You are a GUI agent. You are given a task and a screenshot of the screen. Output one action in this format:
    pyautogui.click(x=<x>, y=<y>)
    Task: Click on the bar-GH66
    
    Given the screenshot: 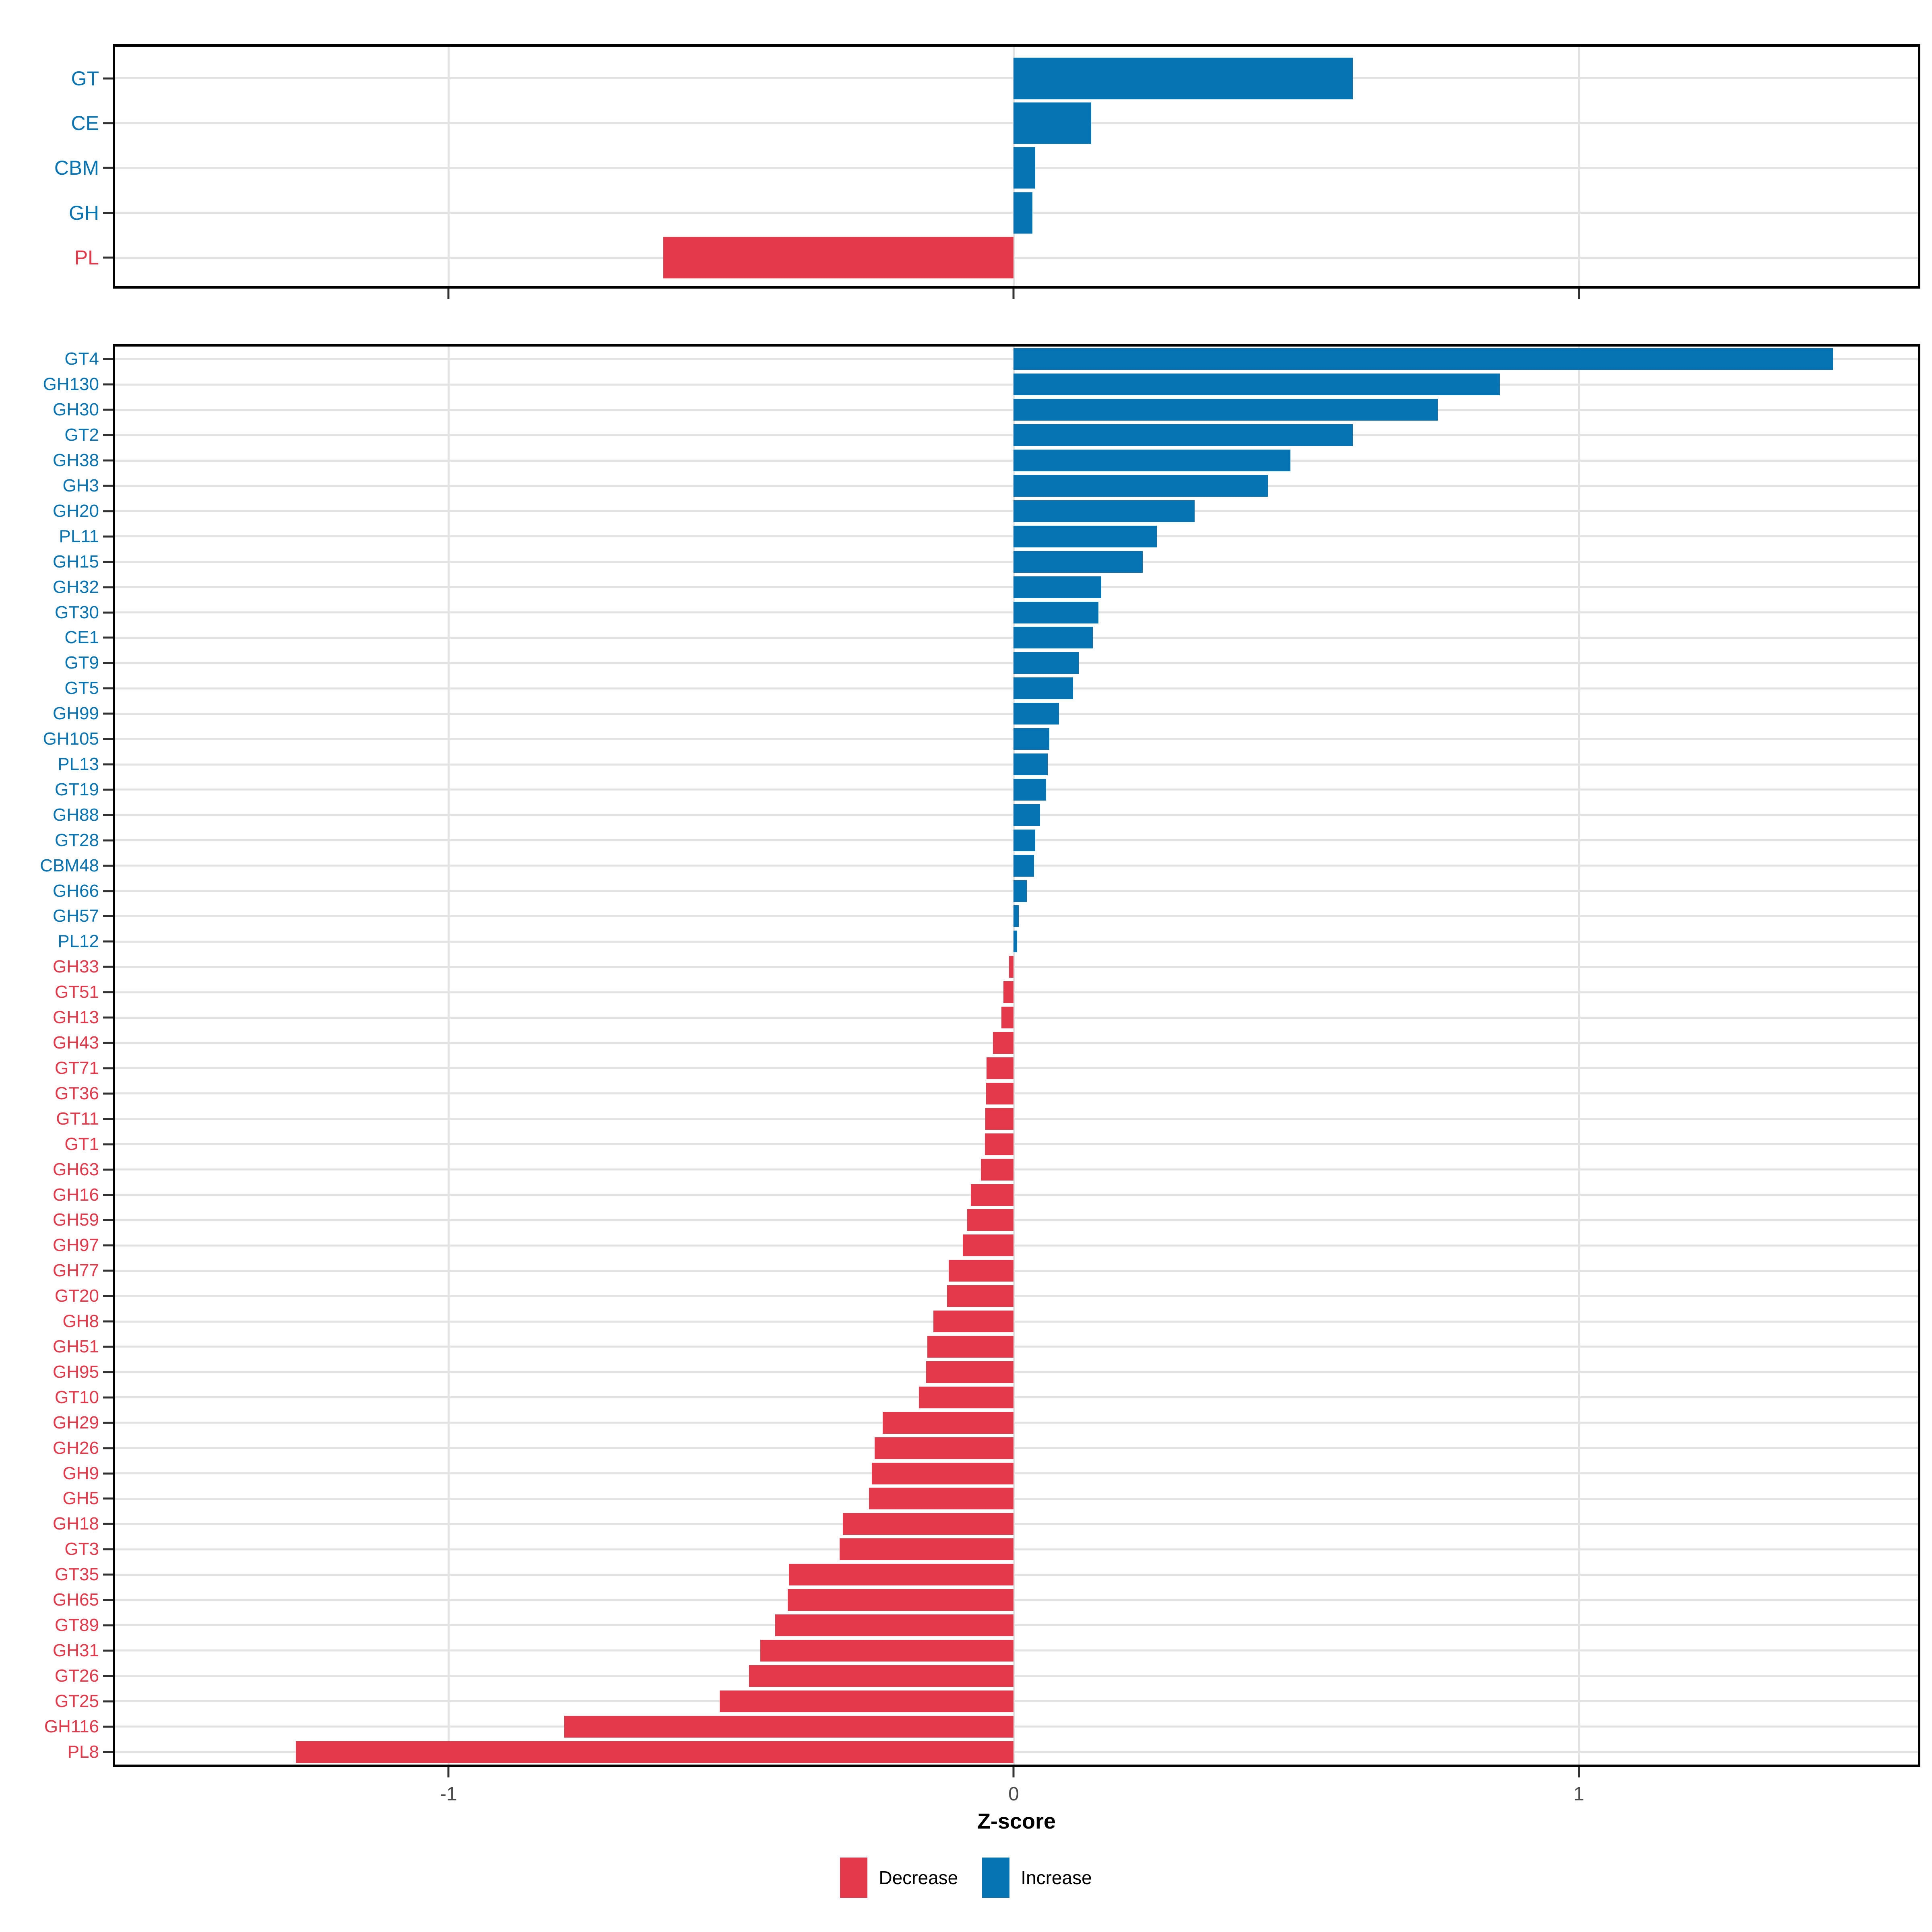 What is the action you would take?
    pyautogui.click(x=1020, y=891)
    